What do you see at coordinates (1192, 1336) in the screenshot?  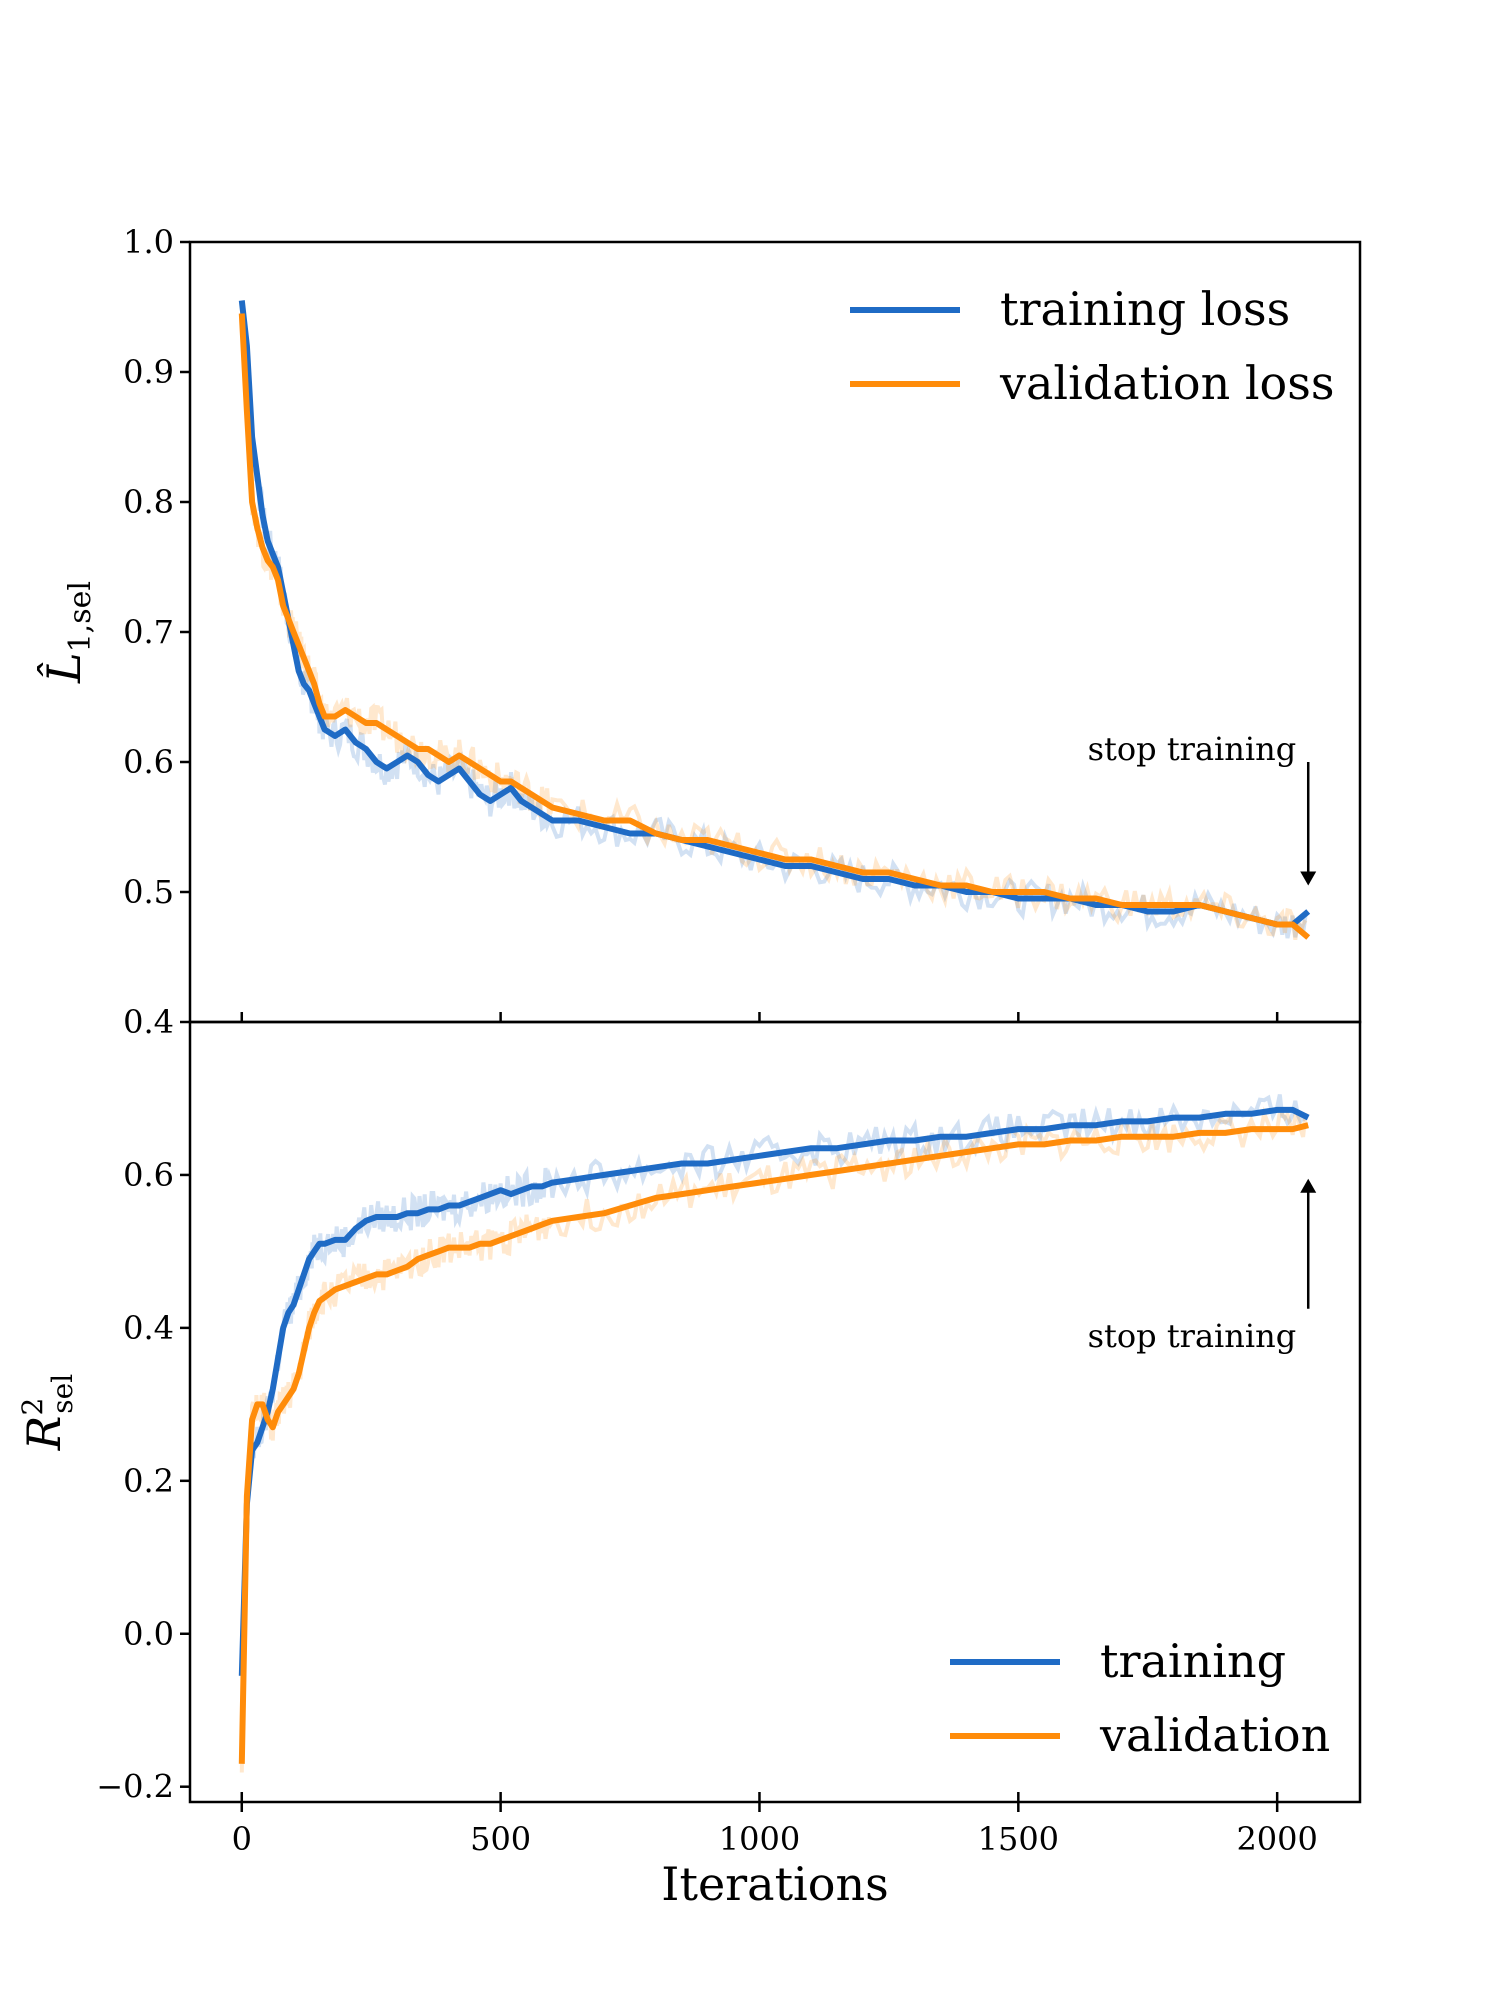 I see `r2-annotation-label: stop training` at bounding box center [1192, 1336].